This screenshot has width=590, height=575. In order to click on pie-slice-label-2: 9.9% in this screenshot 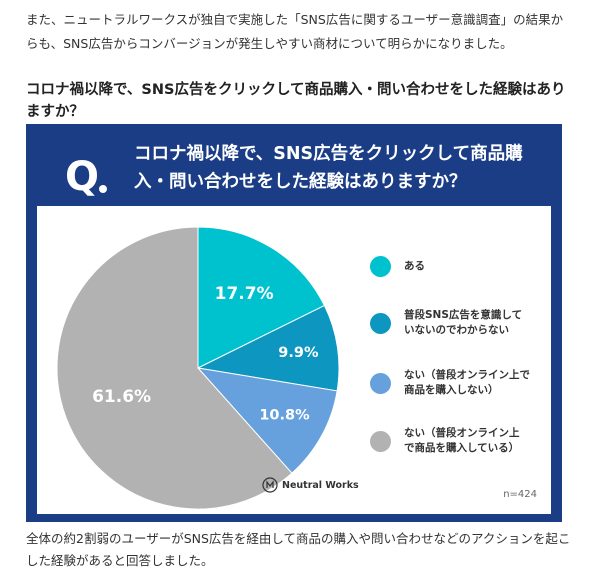, I will do `click(298, 353)`.